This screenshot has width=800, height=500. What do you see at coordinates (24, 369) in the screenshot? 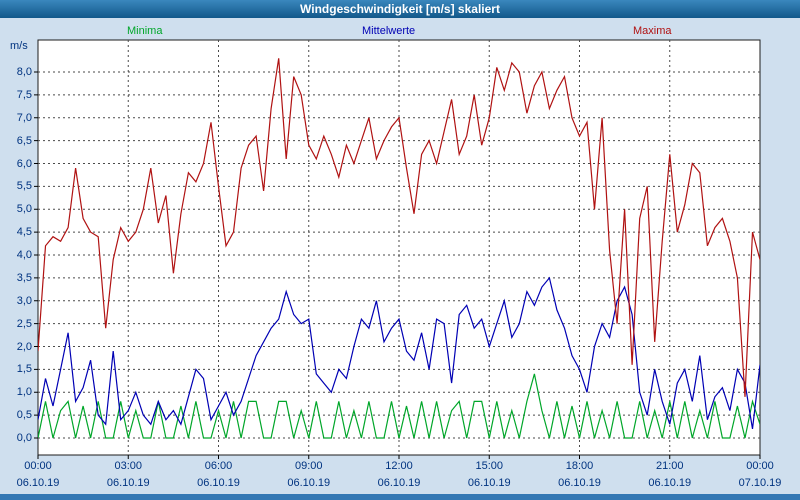
I see `y-tick-label: 1,5` at bounding box center [24, 369].